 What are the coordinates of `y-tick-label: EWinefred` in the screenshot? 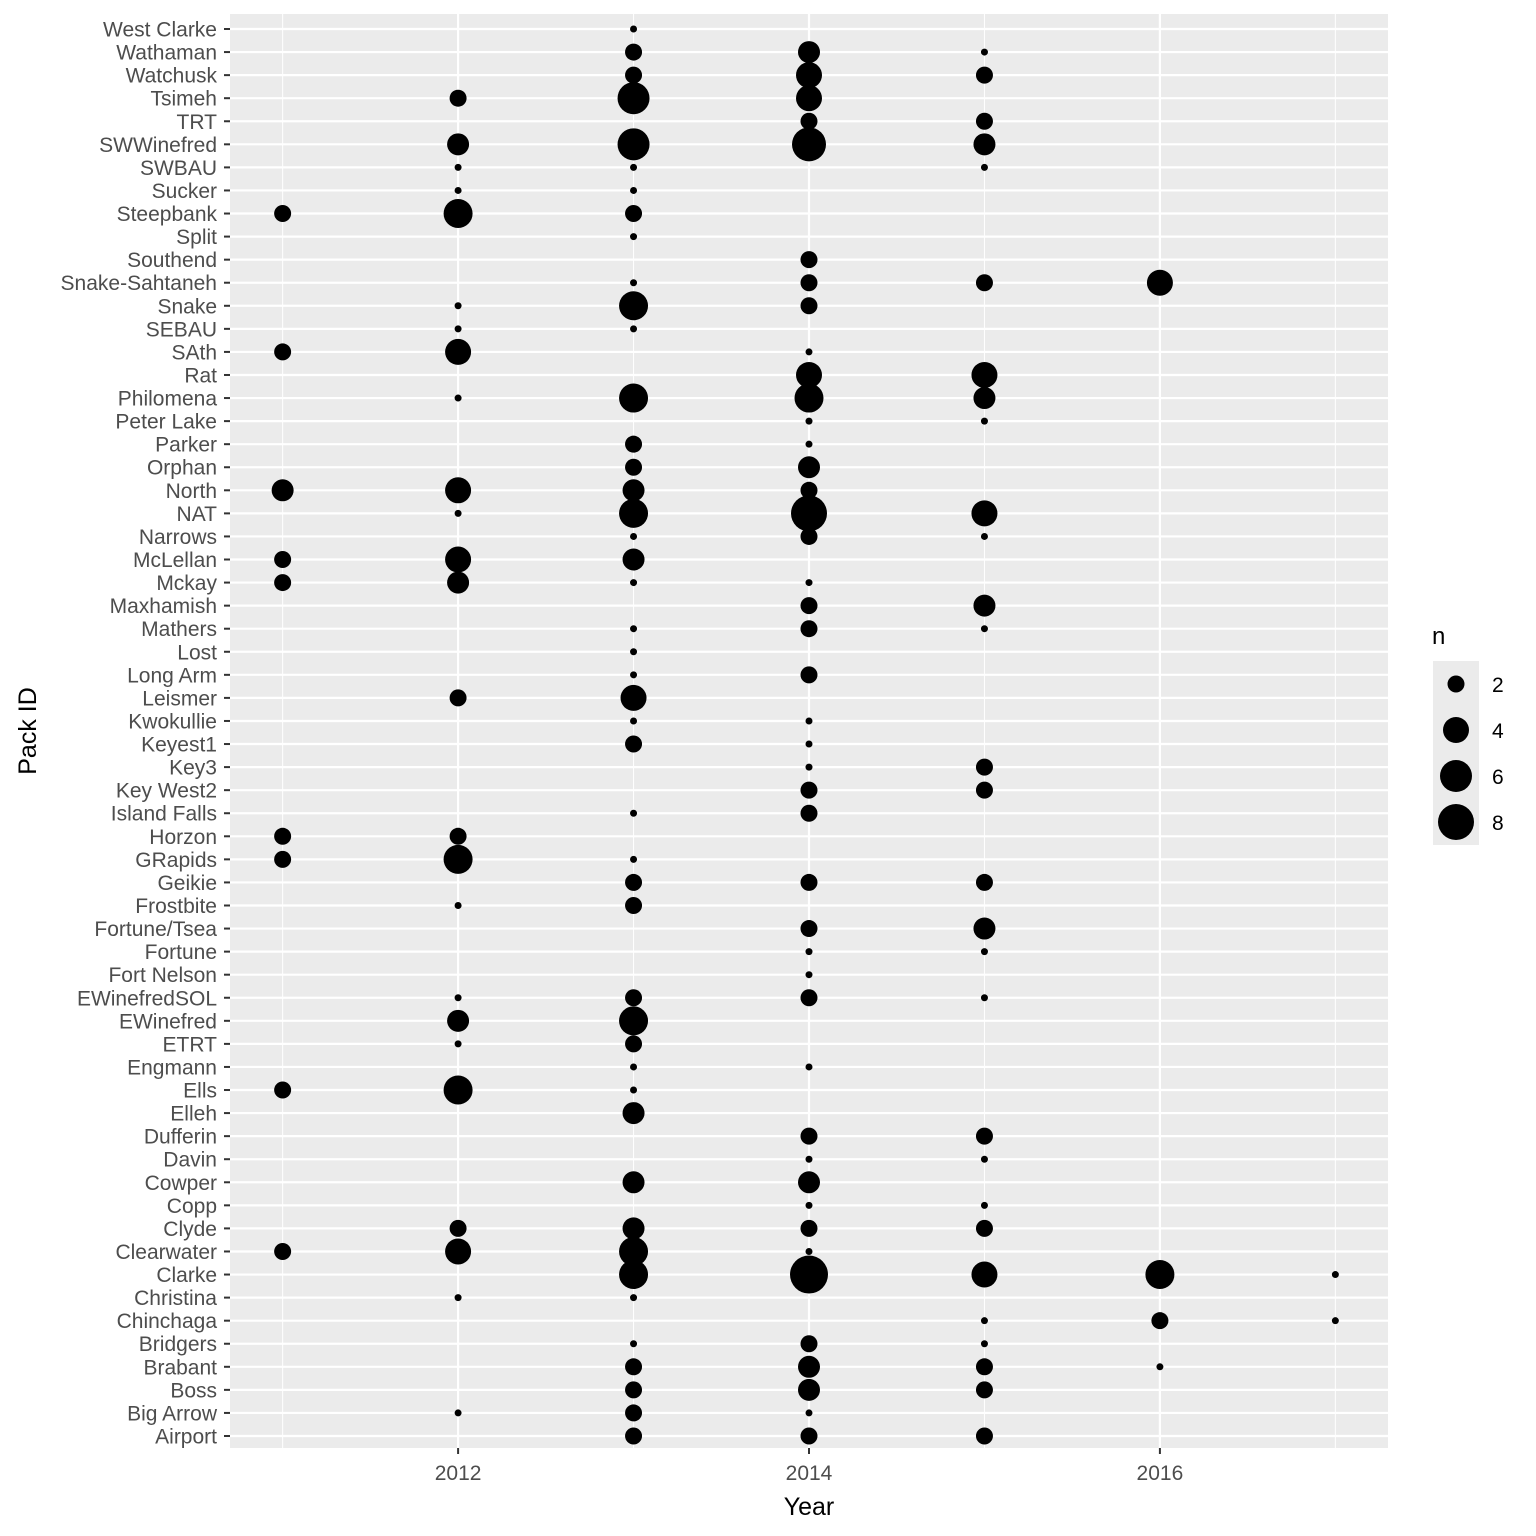 It's located at (168, 1021).